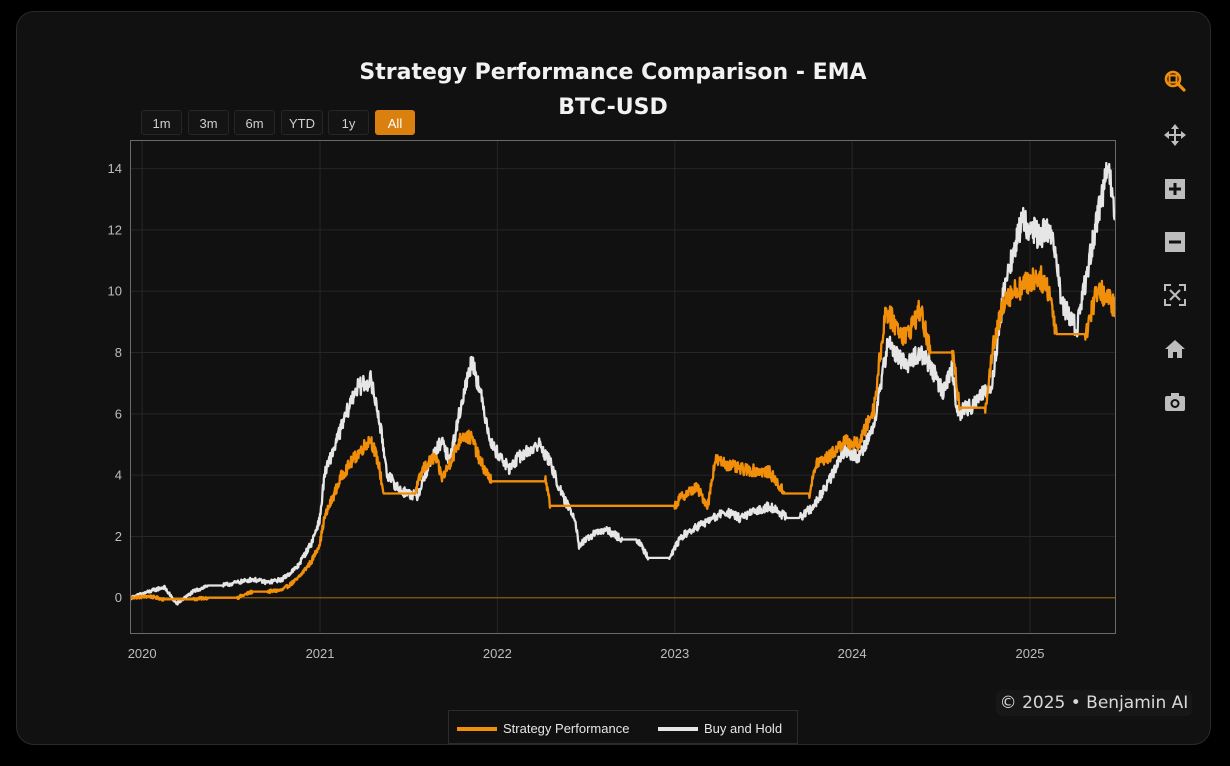  Describe the element at coordinates (115, 229) in the screenshot. I see `y-tick-label: 12` at that location.